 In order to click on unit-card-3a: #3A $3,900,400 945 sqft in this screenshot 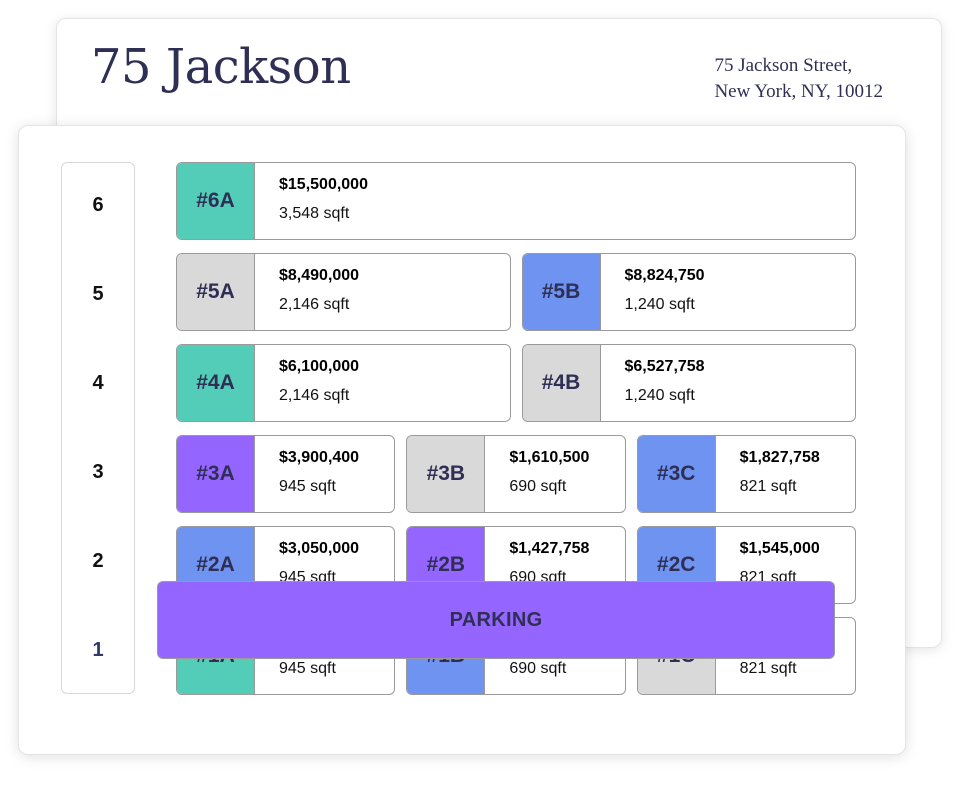, I will do `click(286, 474)`.